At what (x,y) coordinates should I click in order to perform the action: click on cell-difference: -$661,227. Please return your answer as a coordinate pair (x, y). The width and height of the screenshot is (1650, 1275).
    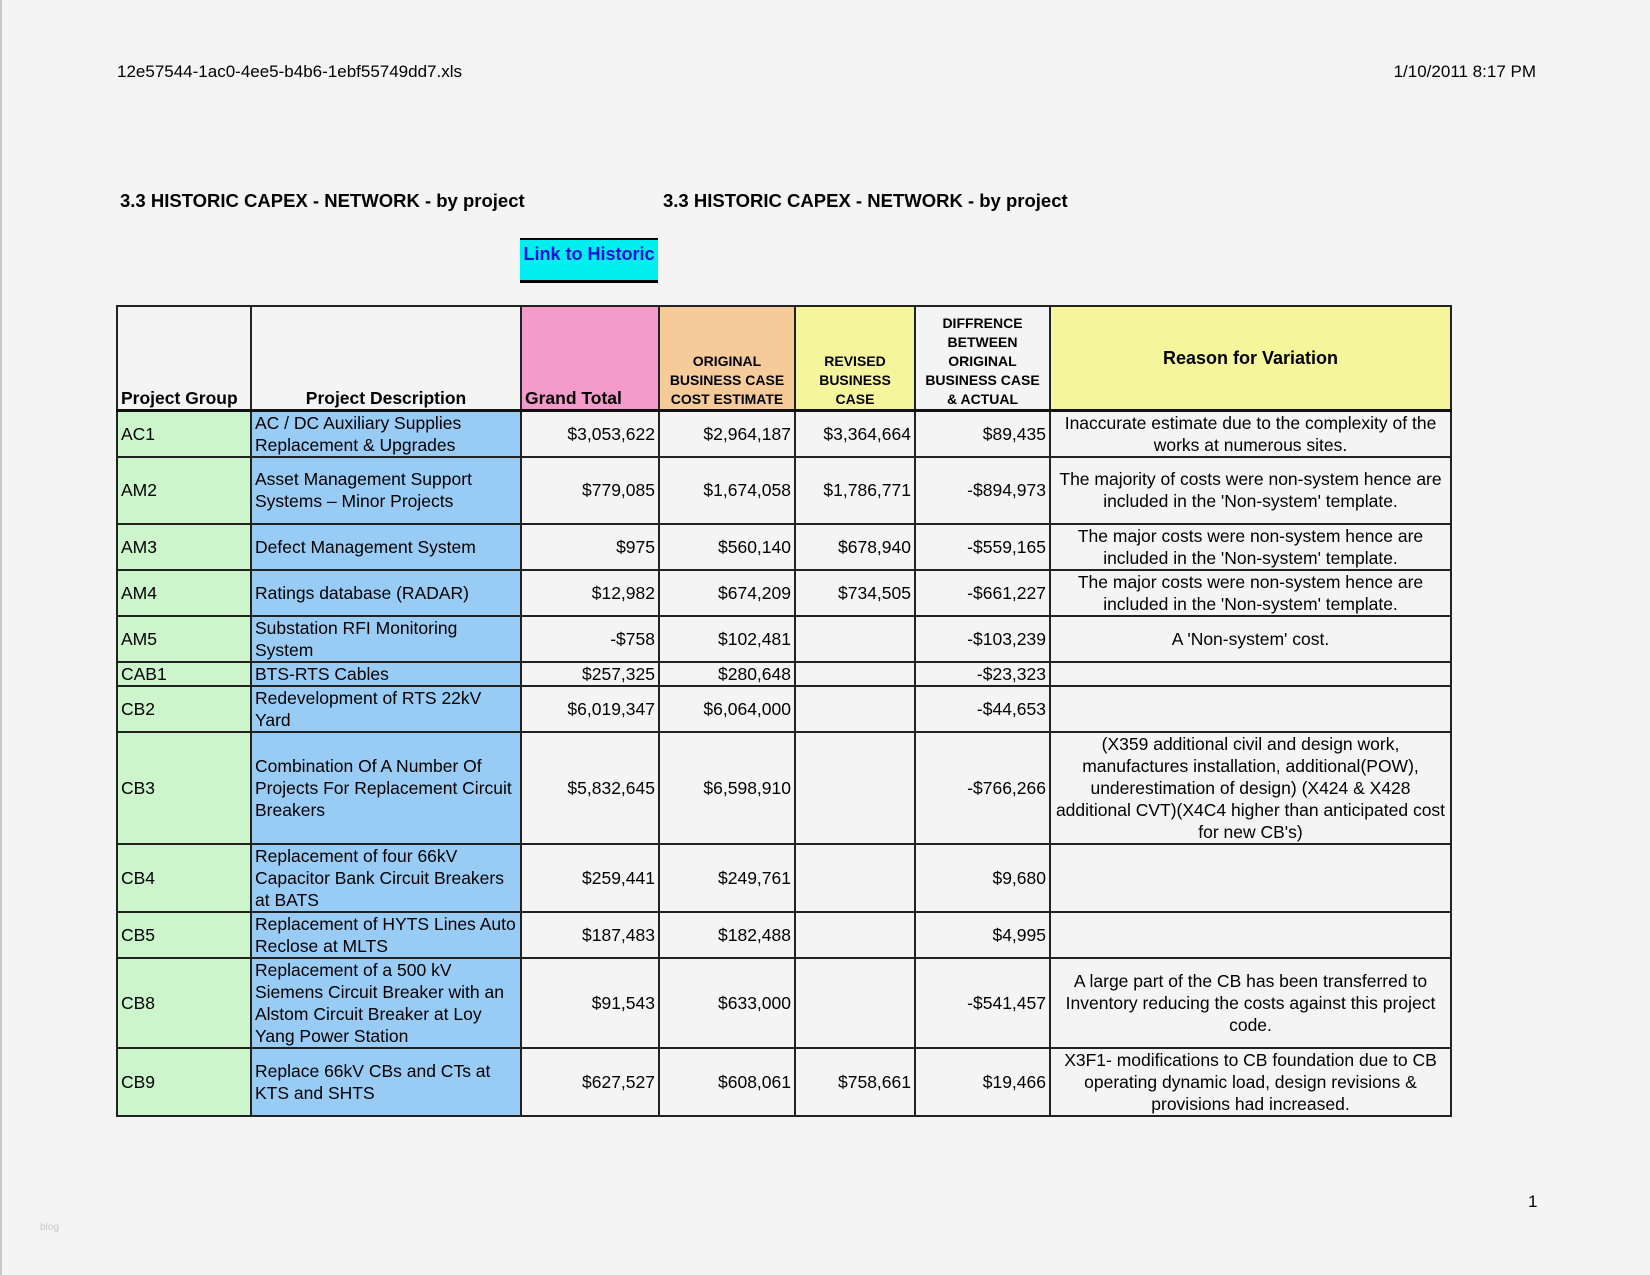
    Looking at the image, I should click on (982, 592).